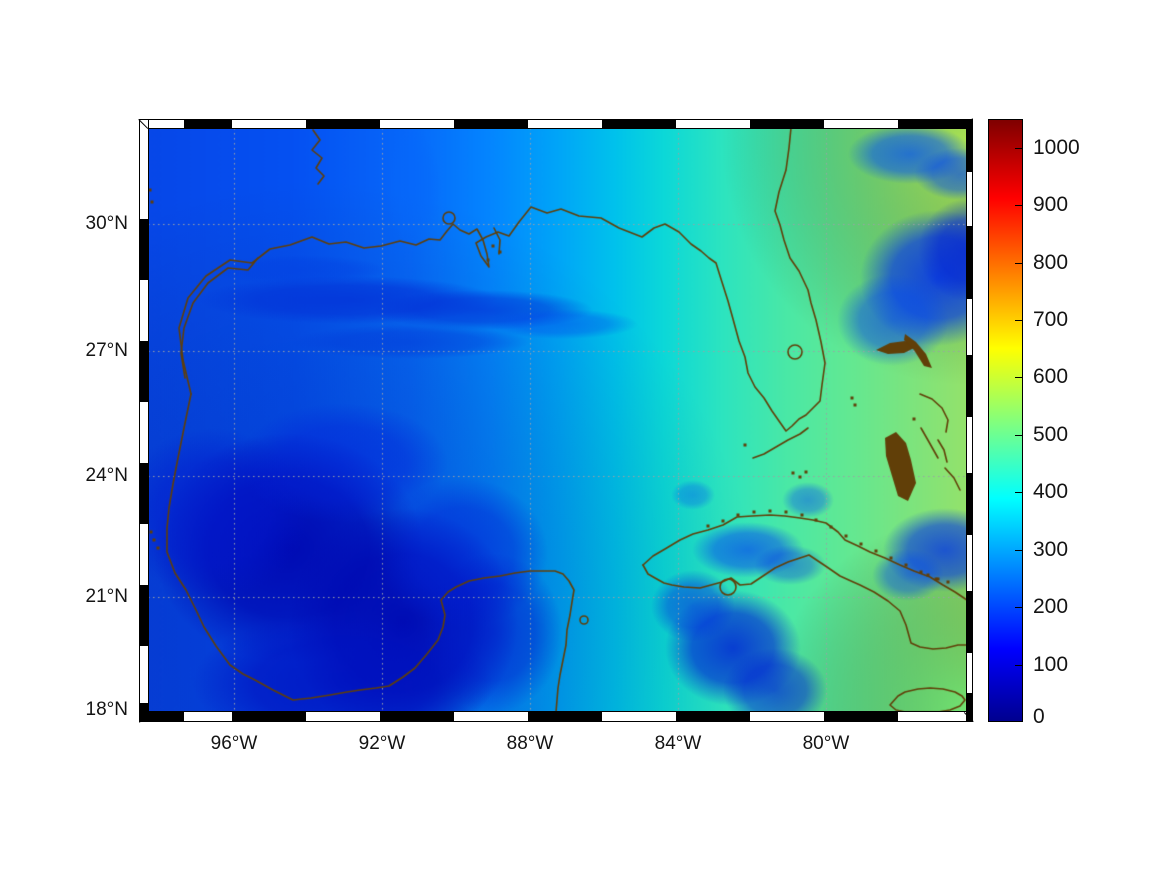 The height and width of the screenshot is (875, 1167). What do you see at coordinates (678, 743) in the screenshot?
I see `x-tick-label-84W: 84°W` at bounding box center [678, 743].